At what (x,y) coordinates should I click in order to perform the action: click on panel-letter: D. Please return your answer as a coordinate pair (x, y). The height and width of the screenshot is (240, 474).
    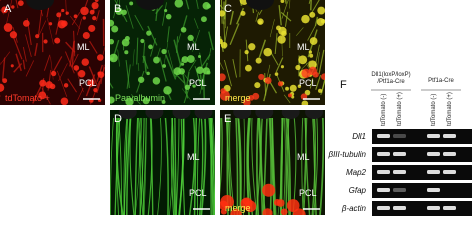
    Looking at the image, I should click on (118, 119).